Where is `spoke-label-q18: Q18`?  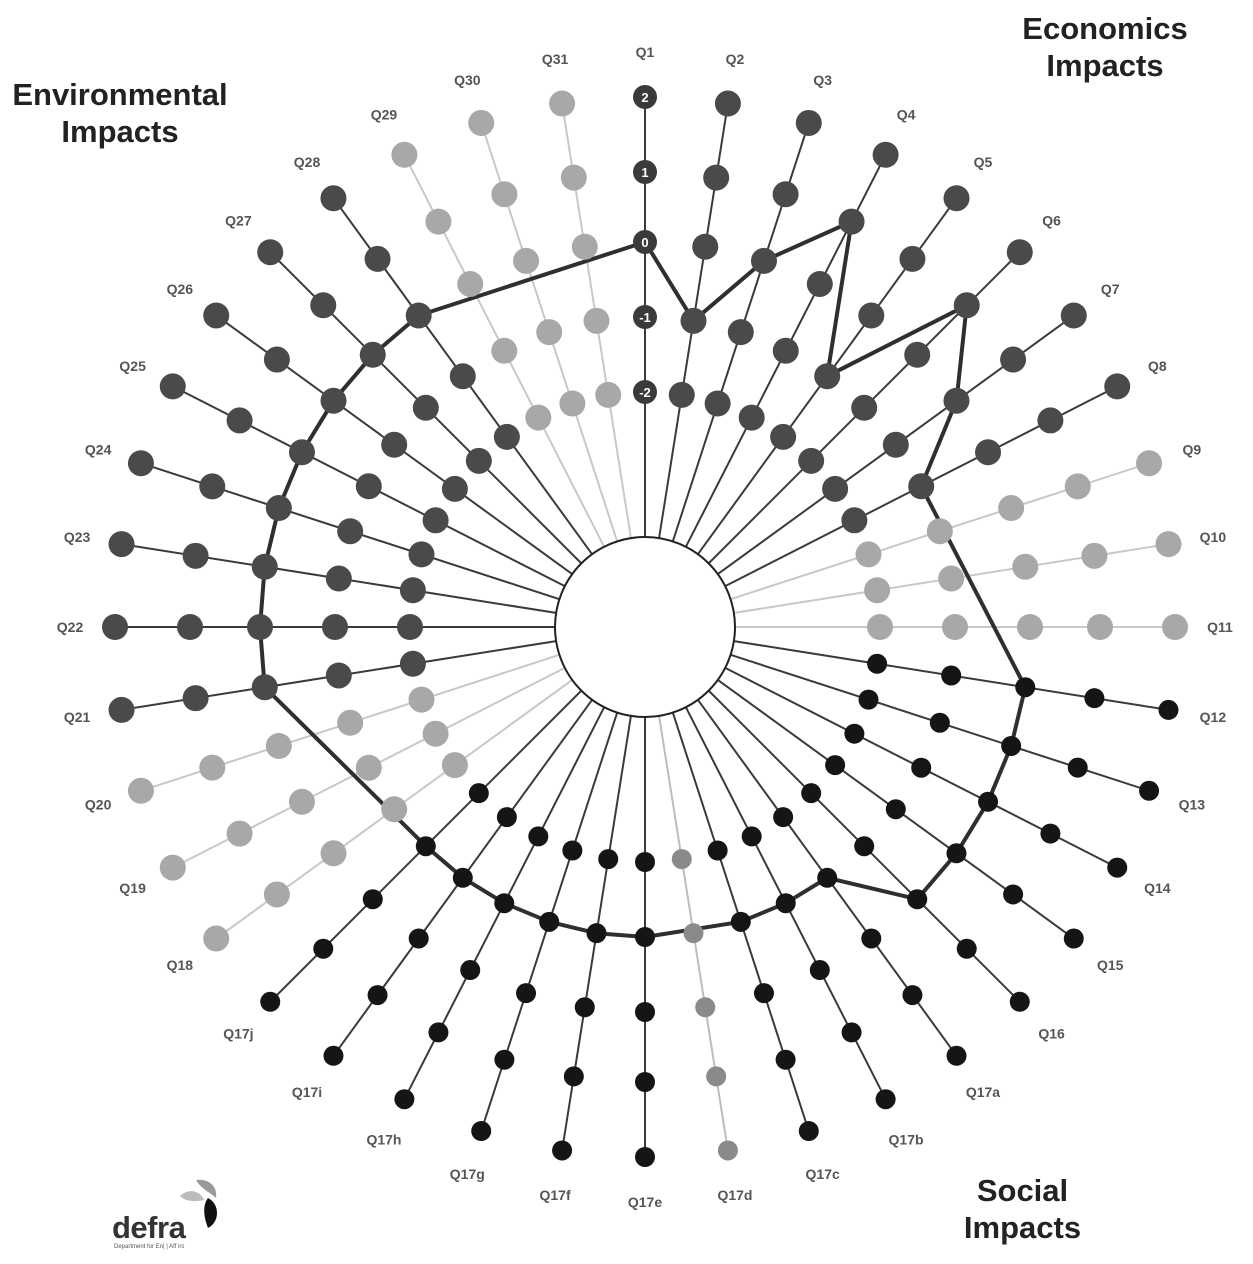 spoke-label-q18: Q18 is located at coordinates (180, 965).